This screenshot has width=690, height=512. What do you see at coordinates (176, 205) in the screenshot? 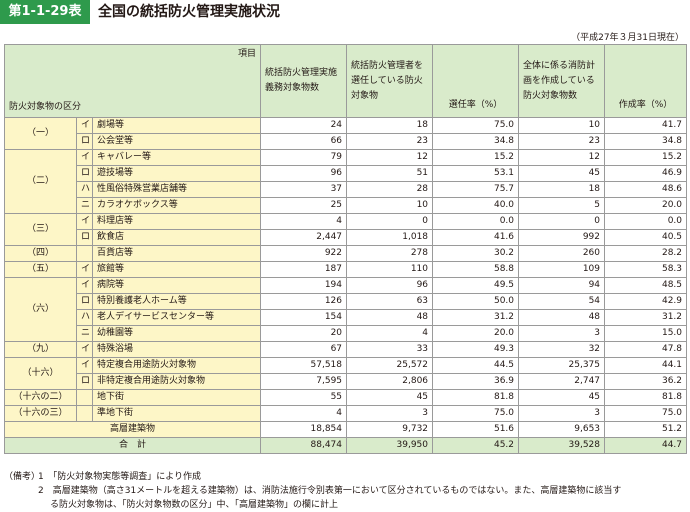
I see `item-name: カラオケボックス等` at bounding box center [176, 205].